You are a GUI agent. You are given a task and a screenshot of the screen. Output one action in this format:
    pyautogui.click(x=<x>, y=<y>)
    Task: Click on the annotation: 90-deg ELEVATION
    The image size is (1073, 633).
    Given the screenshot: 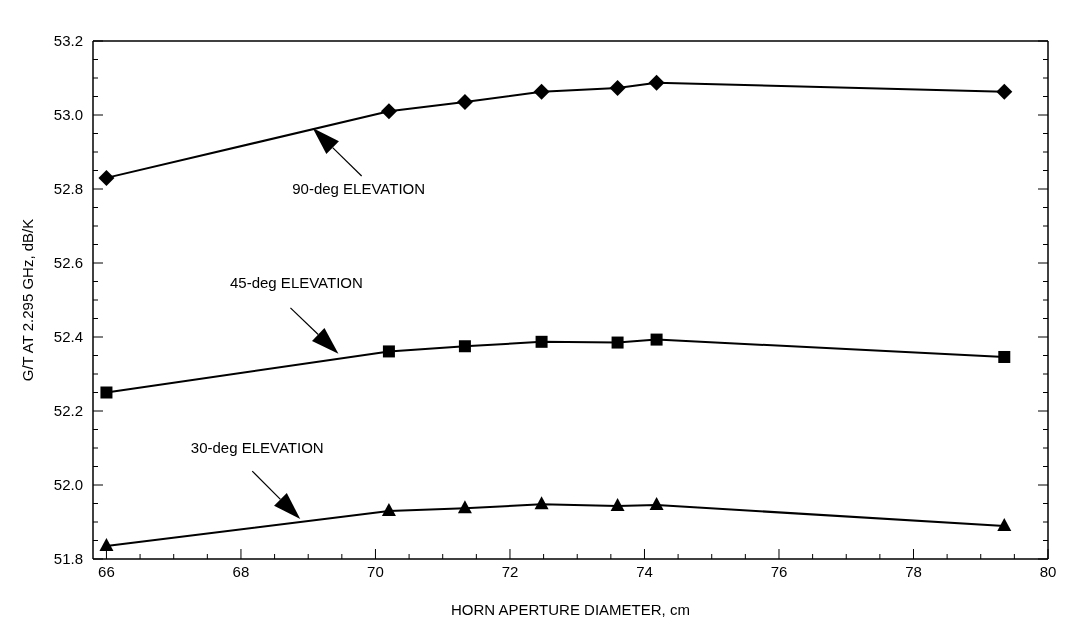 What is the action you would take?
    pyautogui.click(x=359, y=189)
    